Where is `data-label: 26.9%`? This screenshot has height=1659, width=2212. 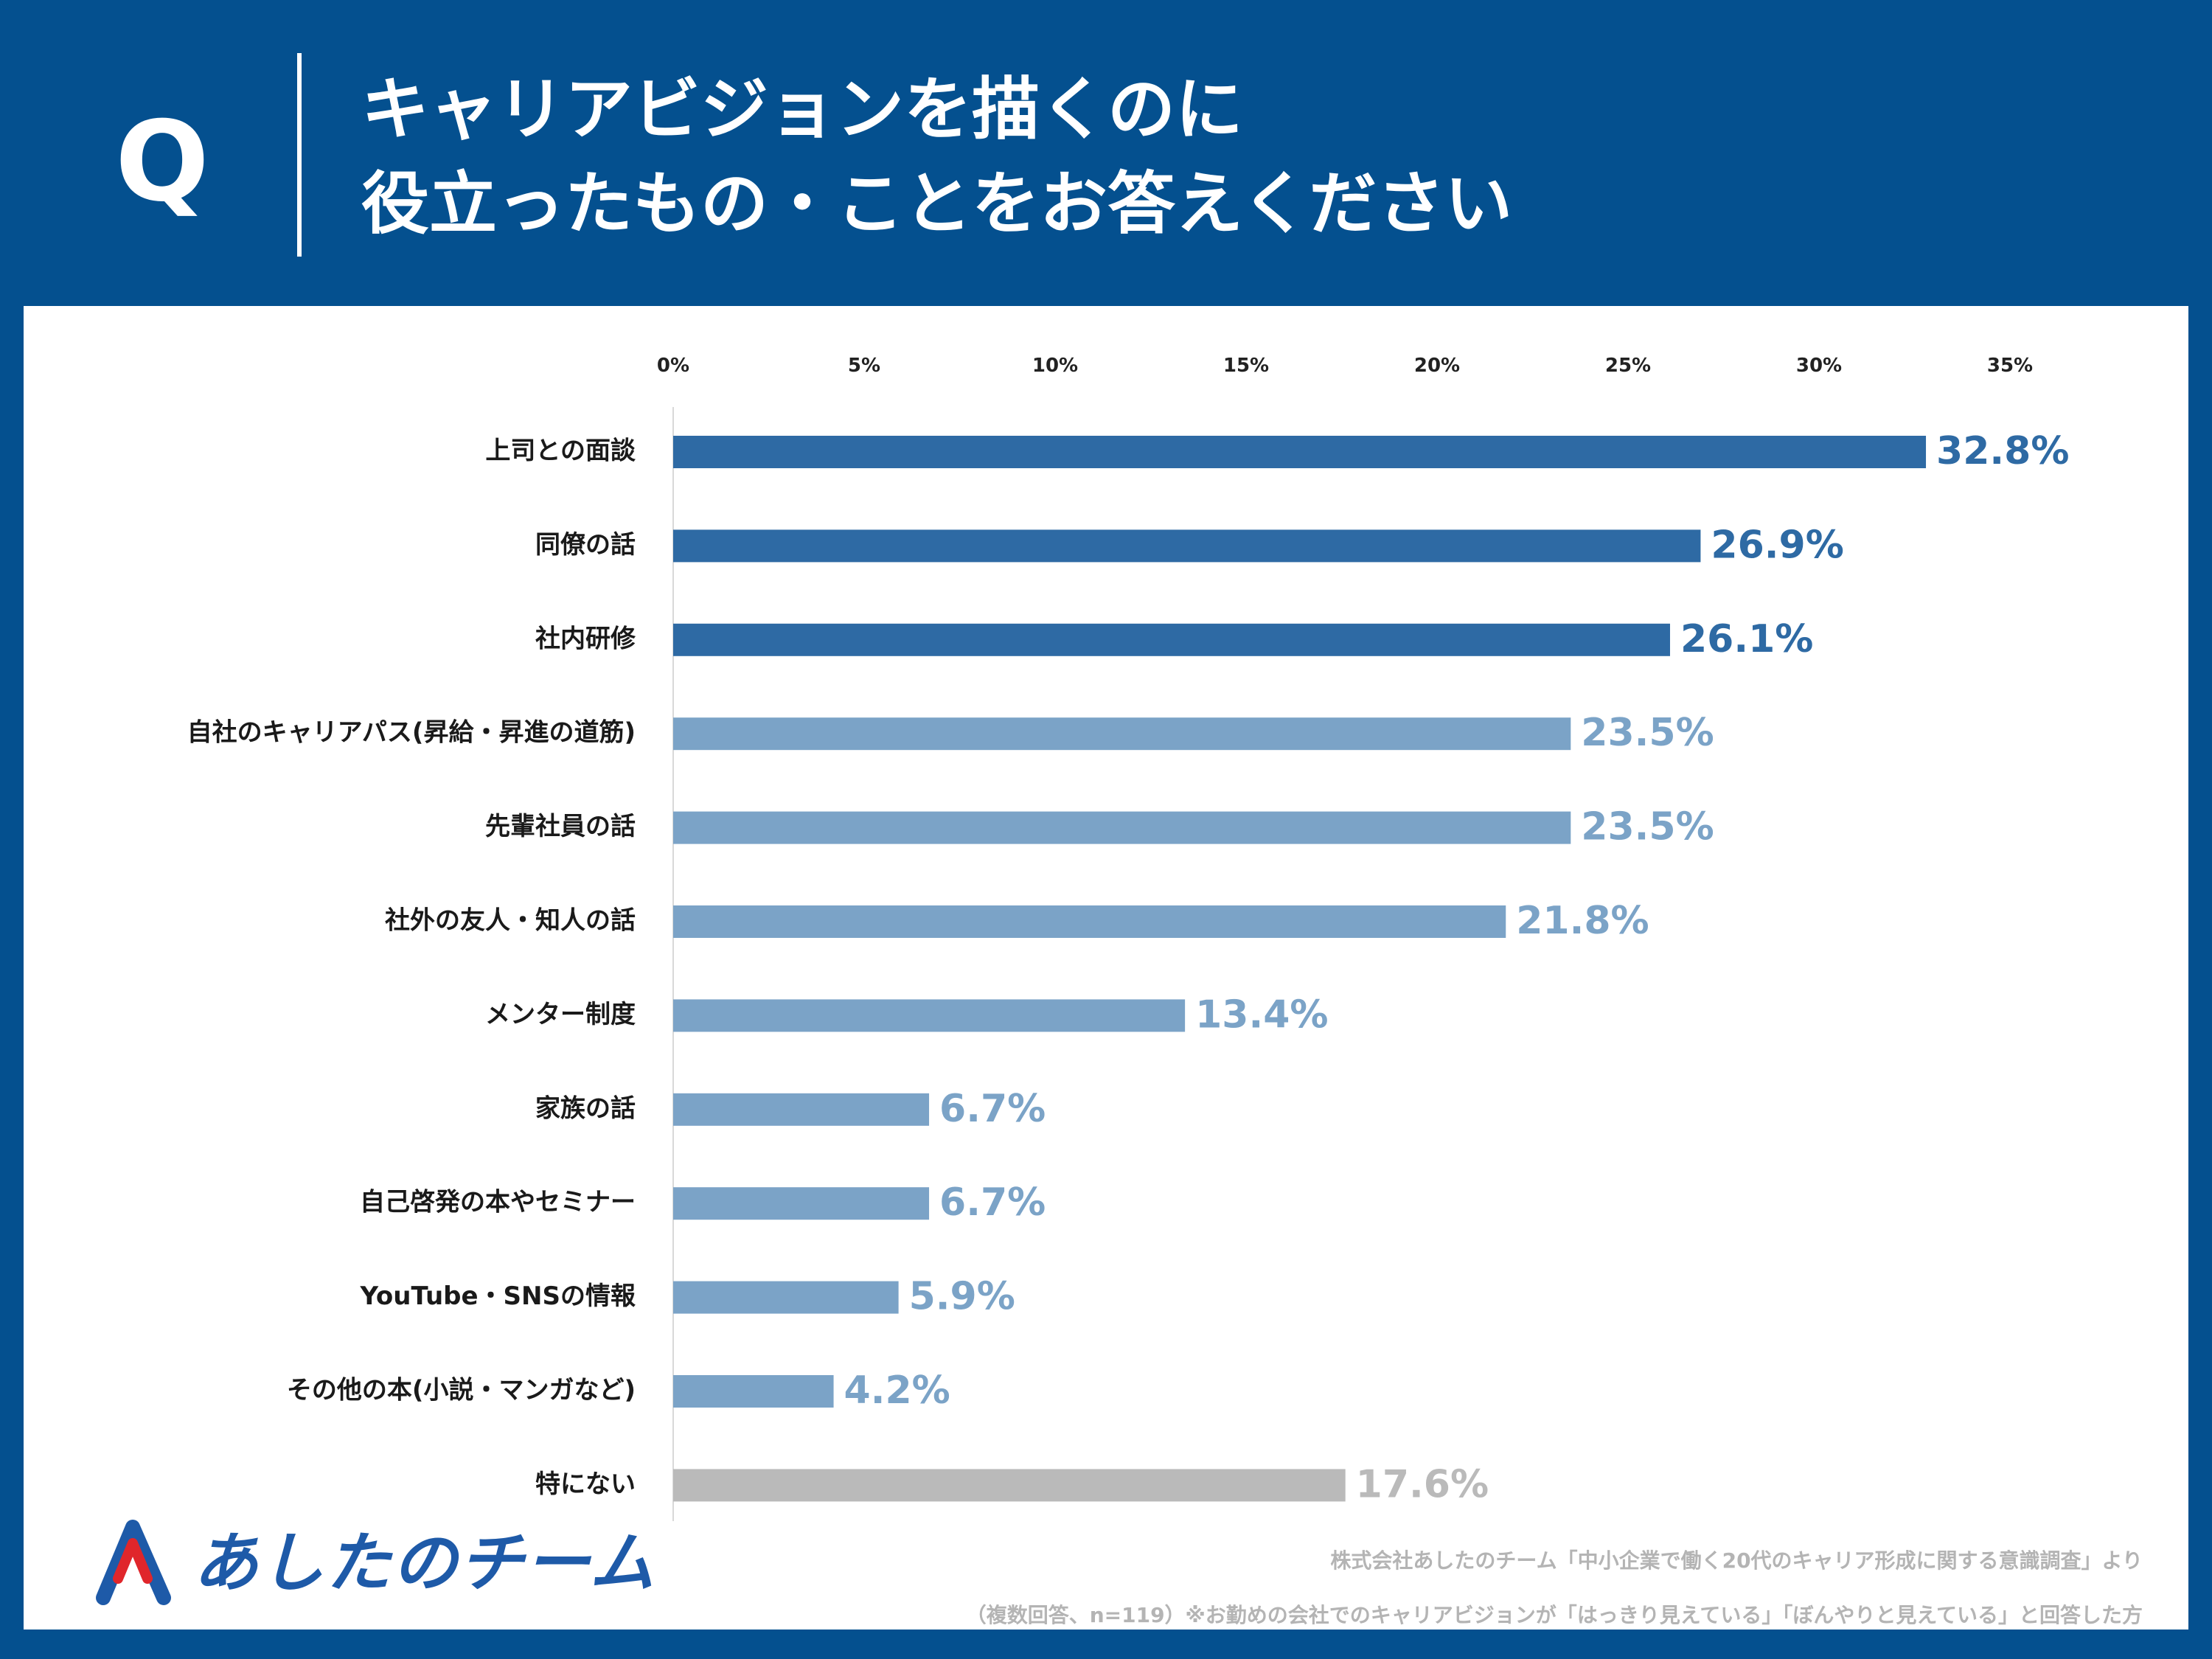 data-label: 26.9% is located at coordinates (1777, 545).